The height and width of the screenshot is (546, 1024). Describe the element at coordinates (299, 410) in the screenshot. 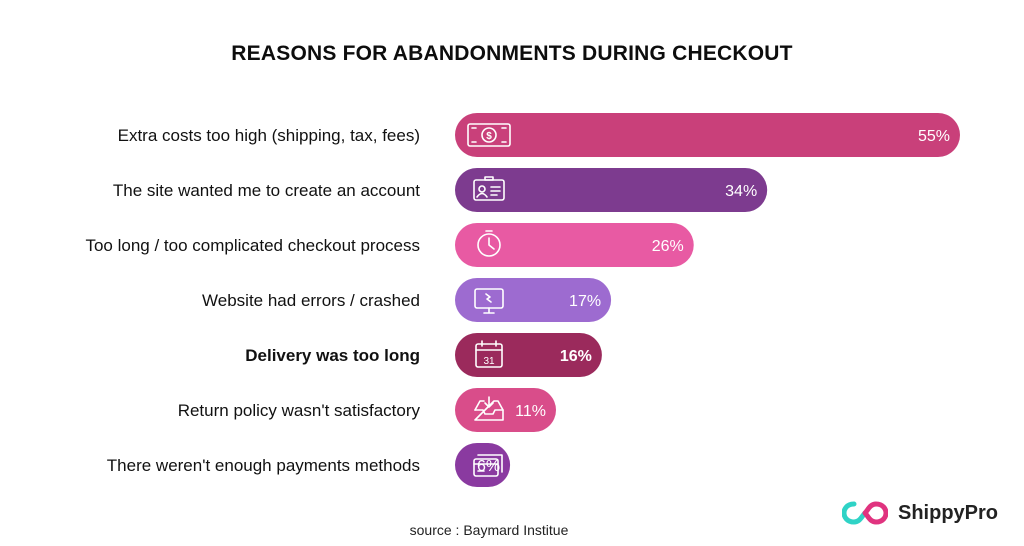

I see `category-label-6: Return policy wasn't satisfactory` at that location.